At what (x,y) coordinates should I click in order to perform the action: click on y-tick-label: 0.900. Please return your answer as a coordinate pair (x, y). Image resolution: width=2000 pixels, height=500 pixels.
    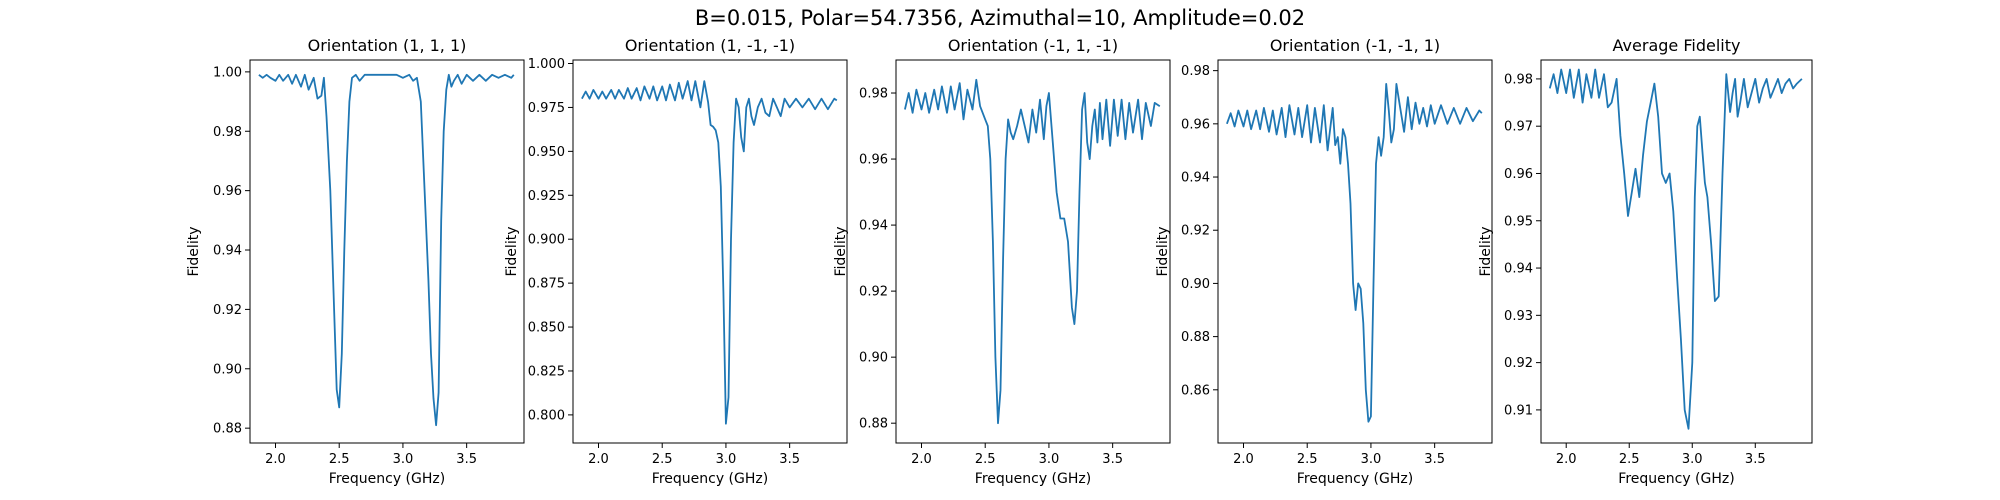
    Looking at the image, I should click on (546, 240).